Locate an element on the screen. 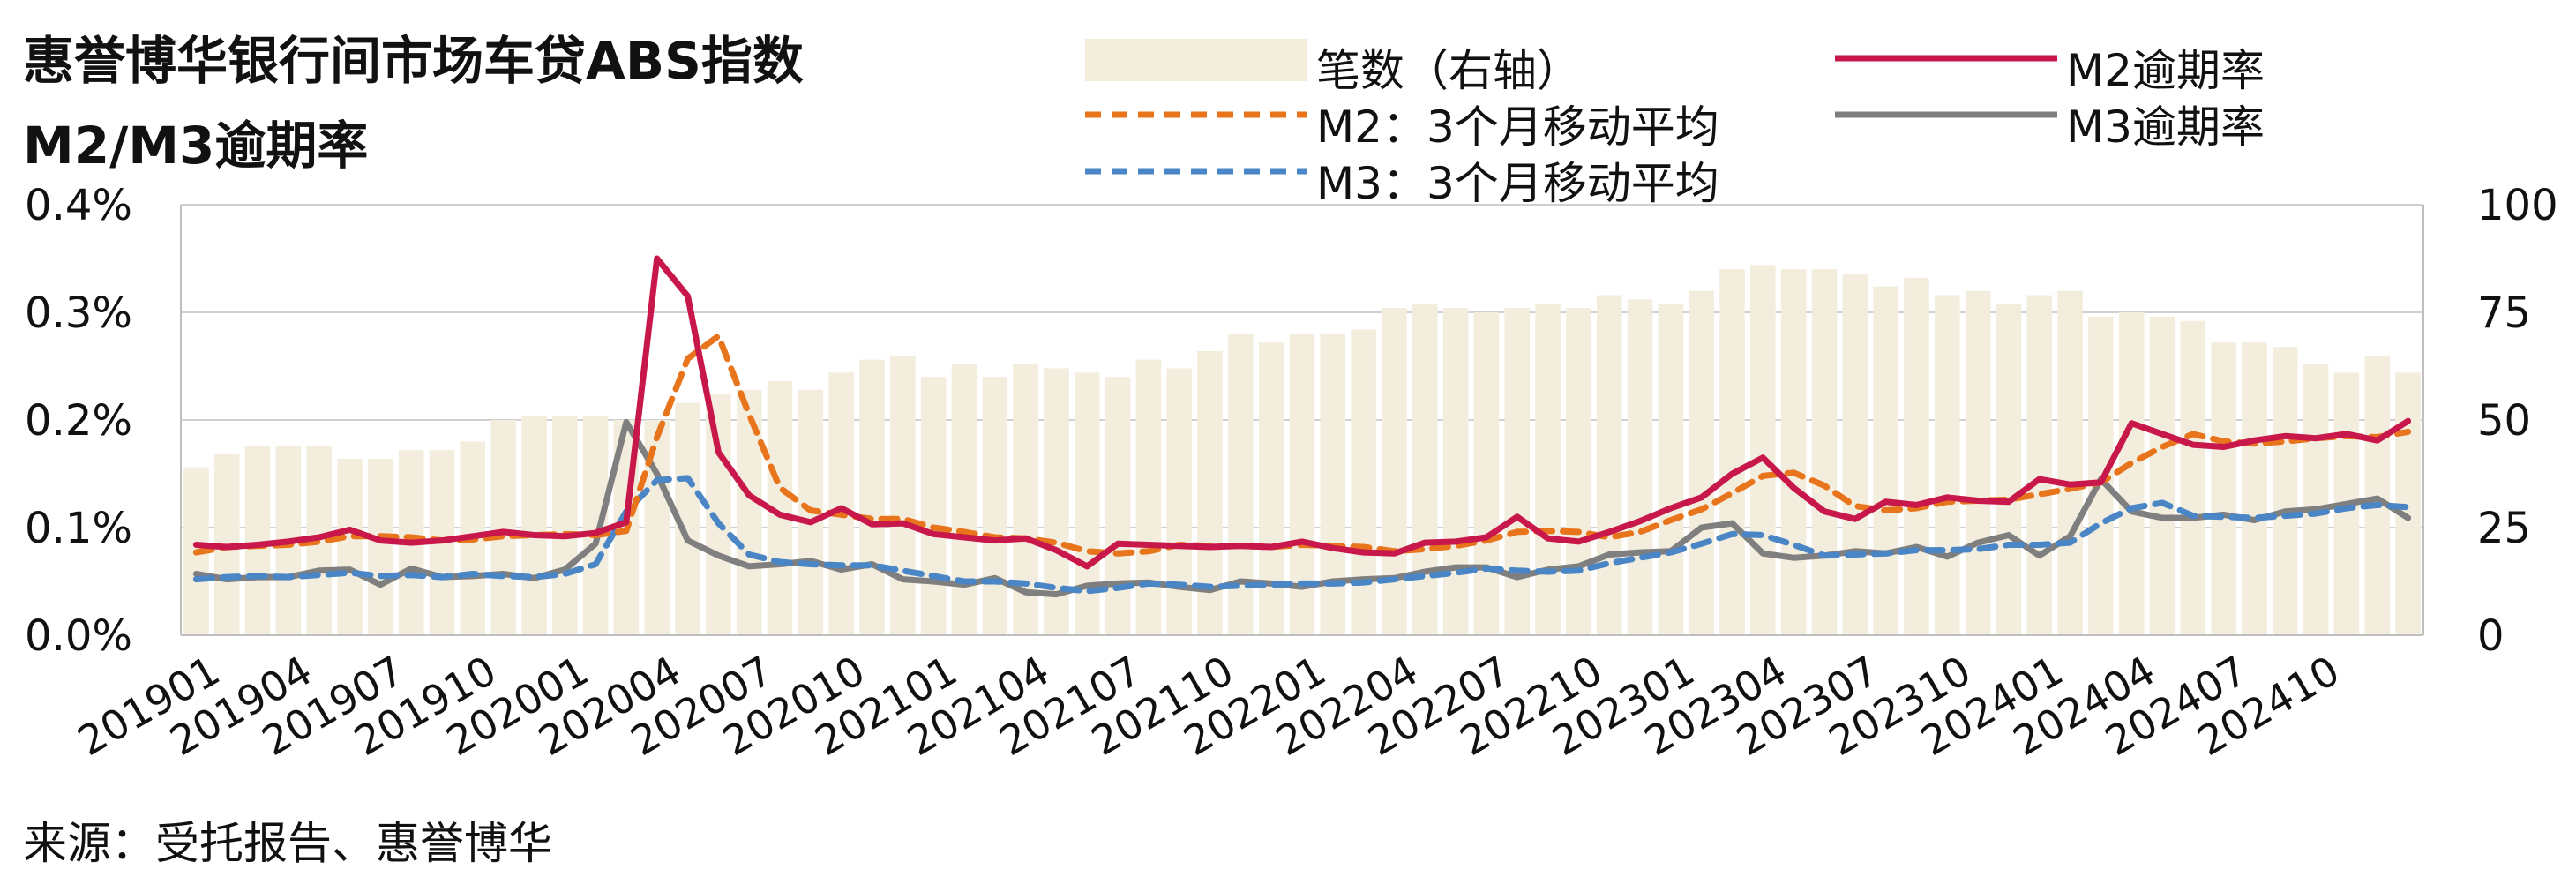  chart-source-note: 来源：受托报告、惠誉博华 is located at coordinates (288, 843).